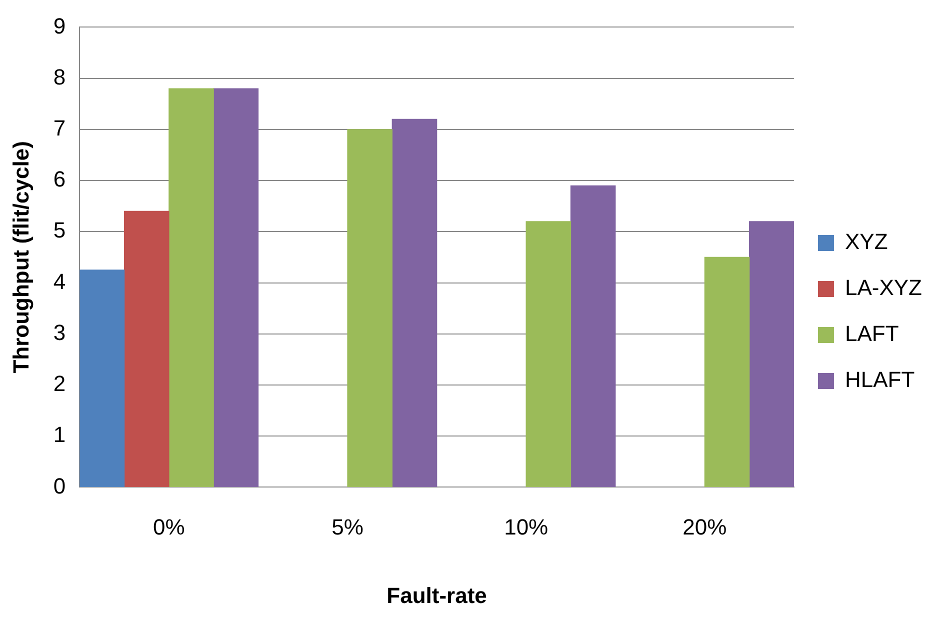  I want to click on x-axis-title: Fault-rate, so click(436, 595).